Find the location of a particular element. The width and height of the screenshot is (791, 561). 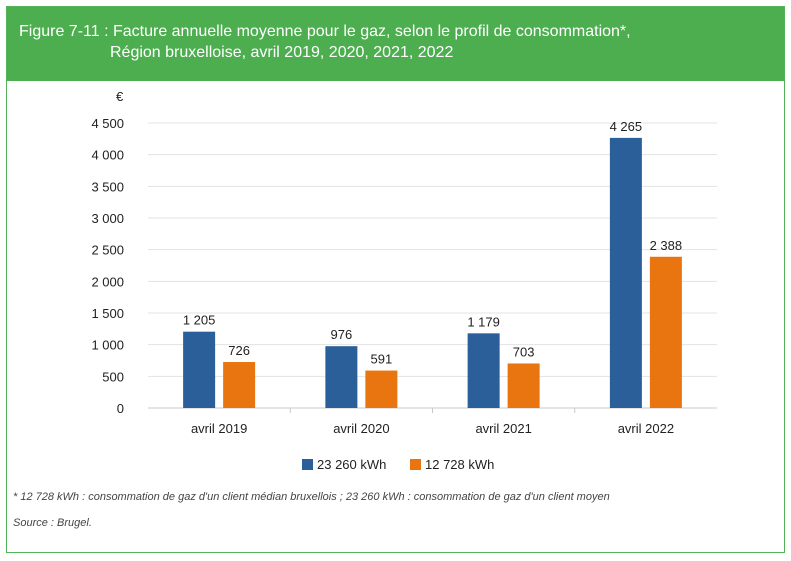

y-tick-label: 2 000 is located at coordinates (107, 281).